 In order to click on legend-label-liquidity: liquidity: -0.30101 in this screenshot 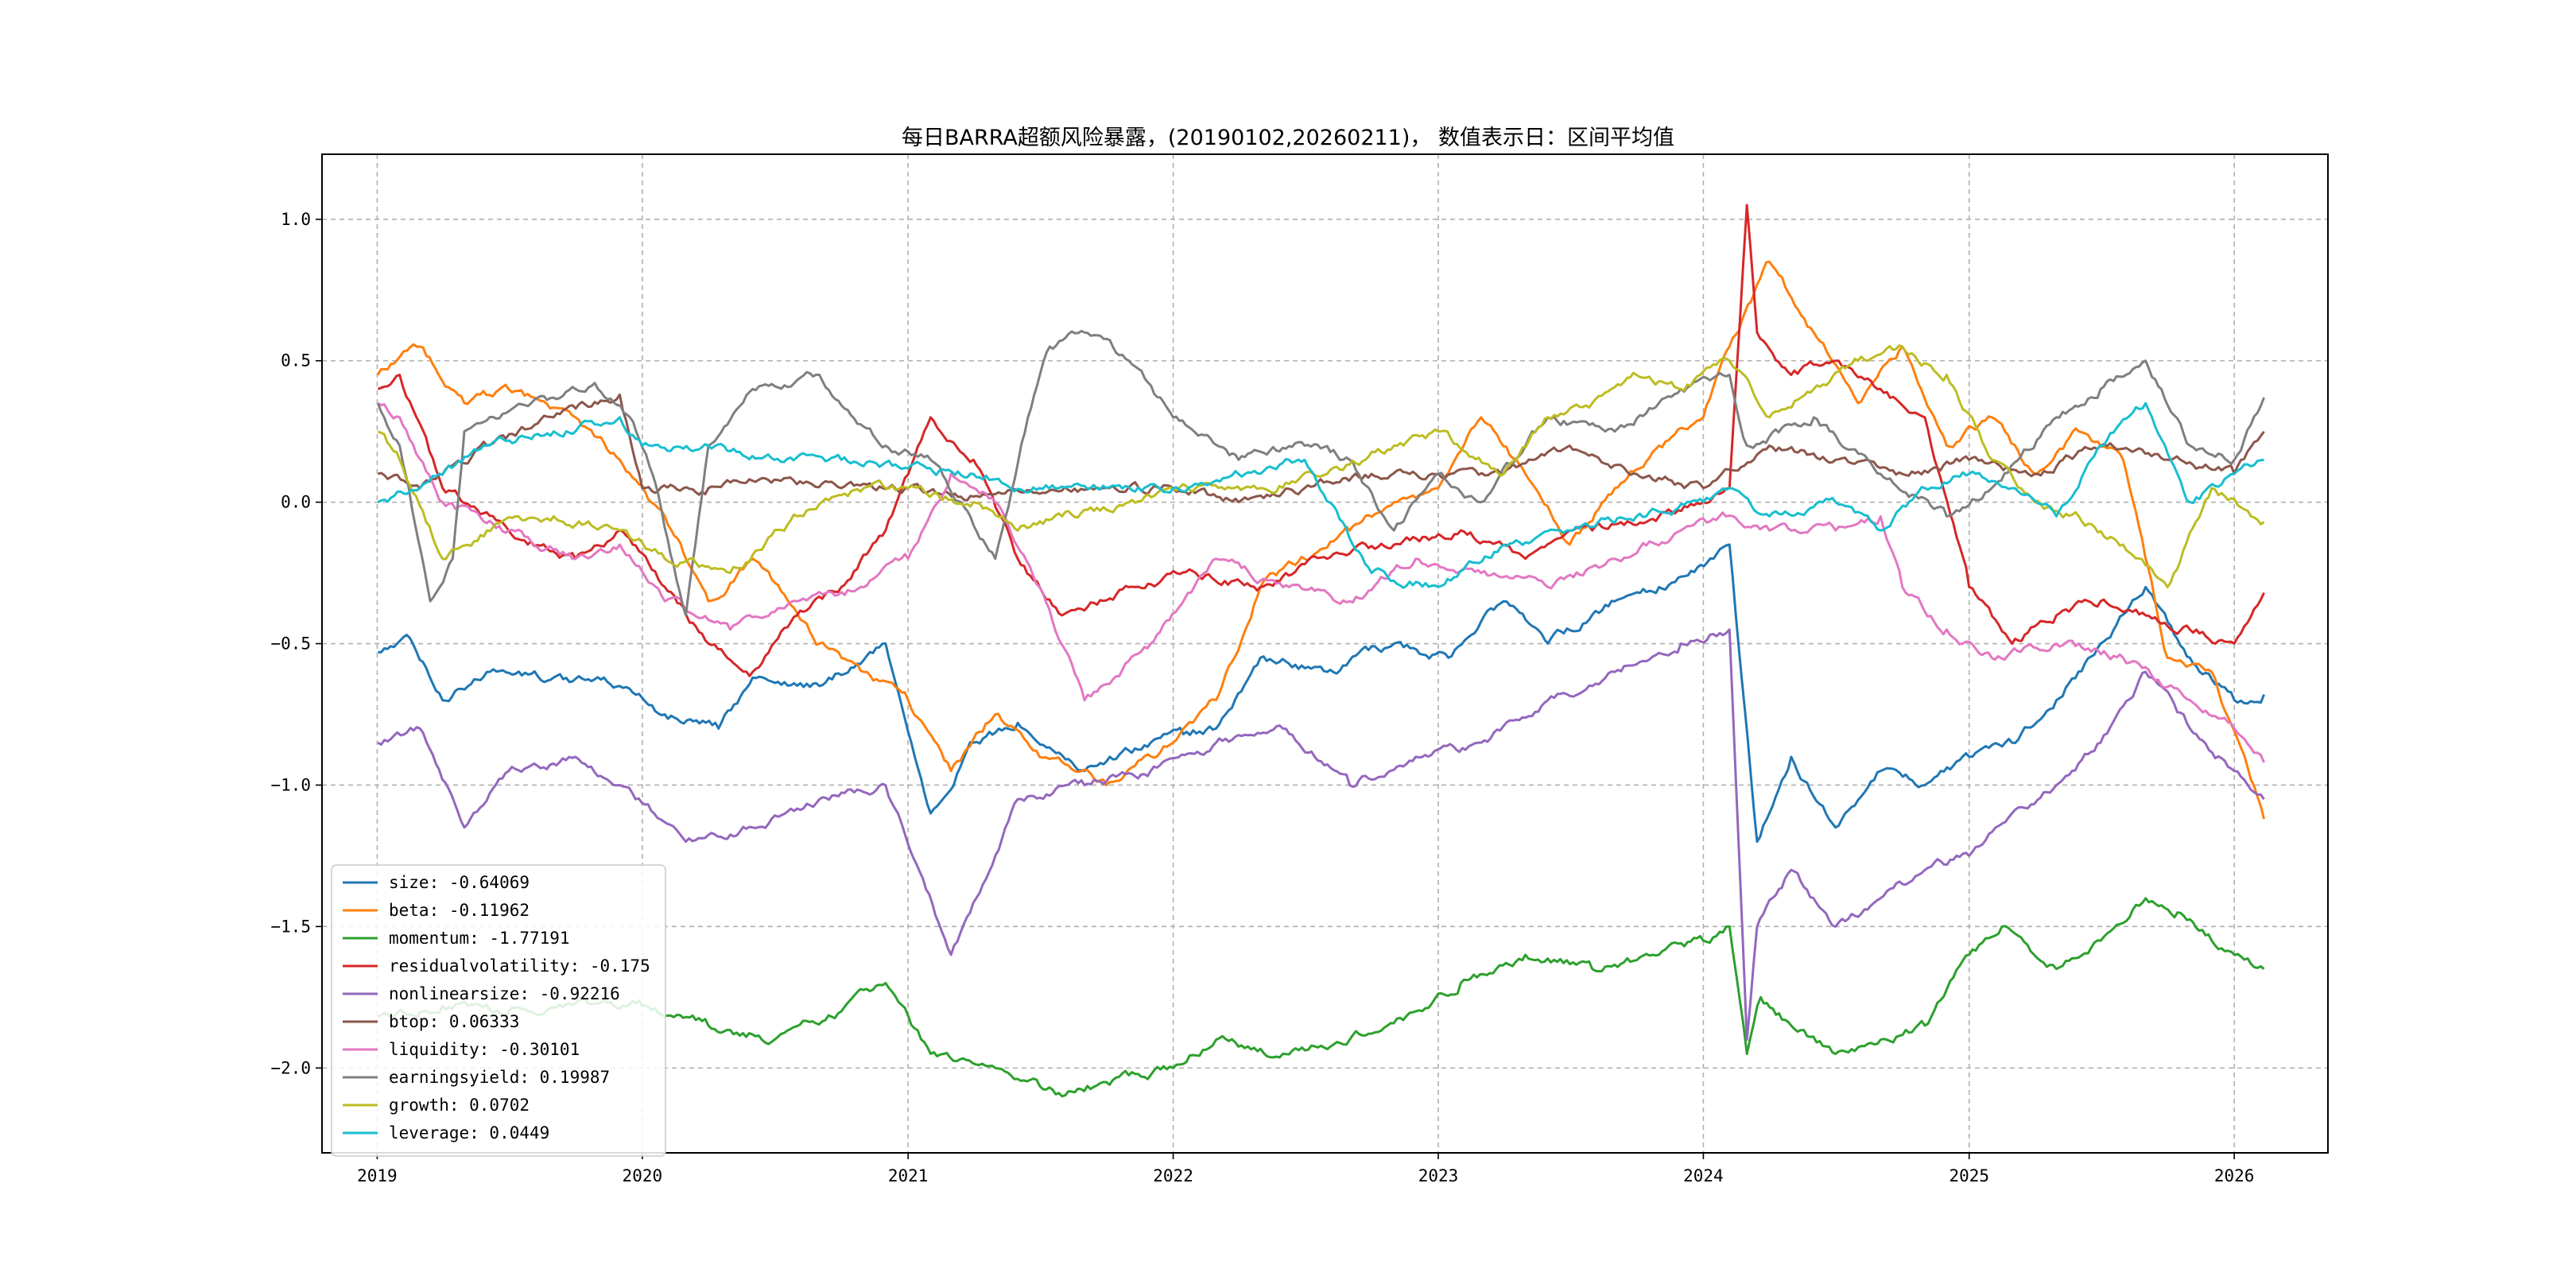, I will do `click(484, 1049)`.